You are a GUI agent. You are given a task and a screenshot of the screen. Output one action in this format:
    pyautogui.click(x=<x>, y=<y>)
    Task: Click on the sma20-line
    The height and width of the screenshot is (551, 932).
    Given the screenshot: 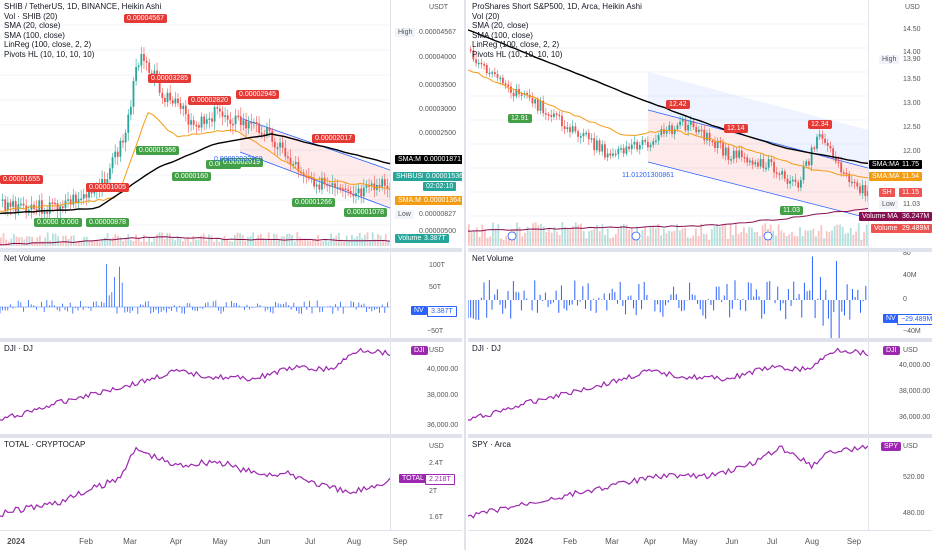 What is the action you would take?
    pyautogui.click(x=195, y=162)
    